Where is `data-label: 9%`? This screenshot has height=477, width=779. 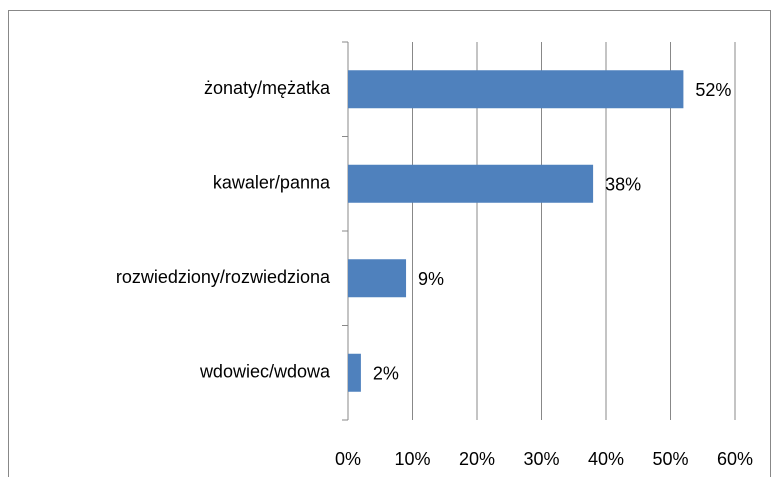
data-label: 9% is located at coordinates (431, 279).